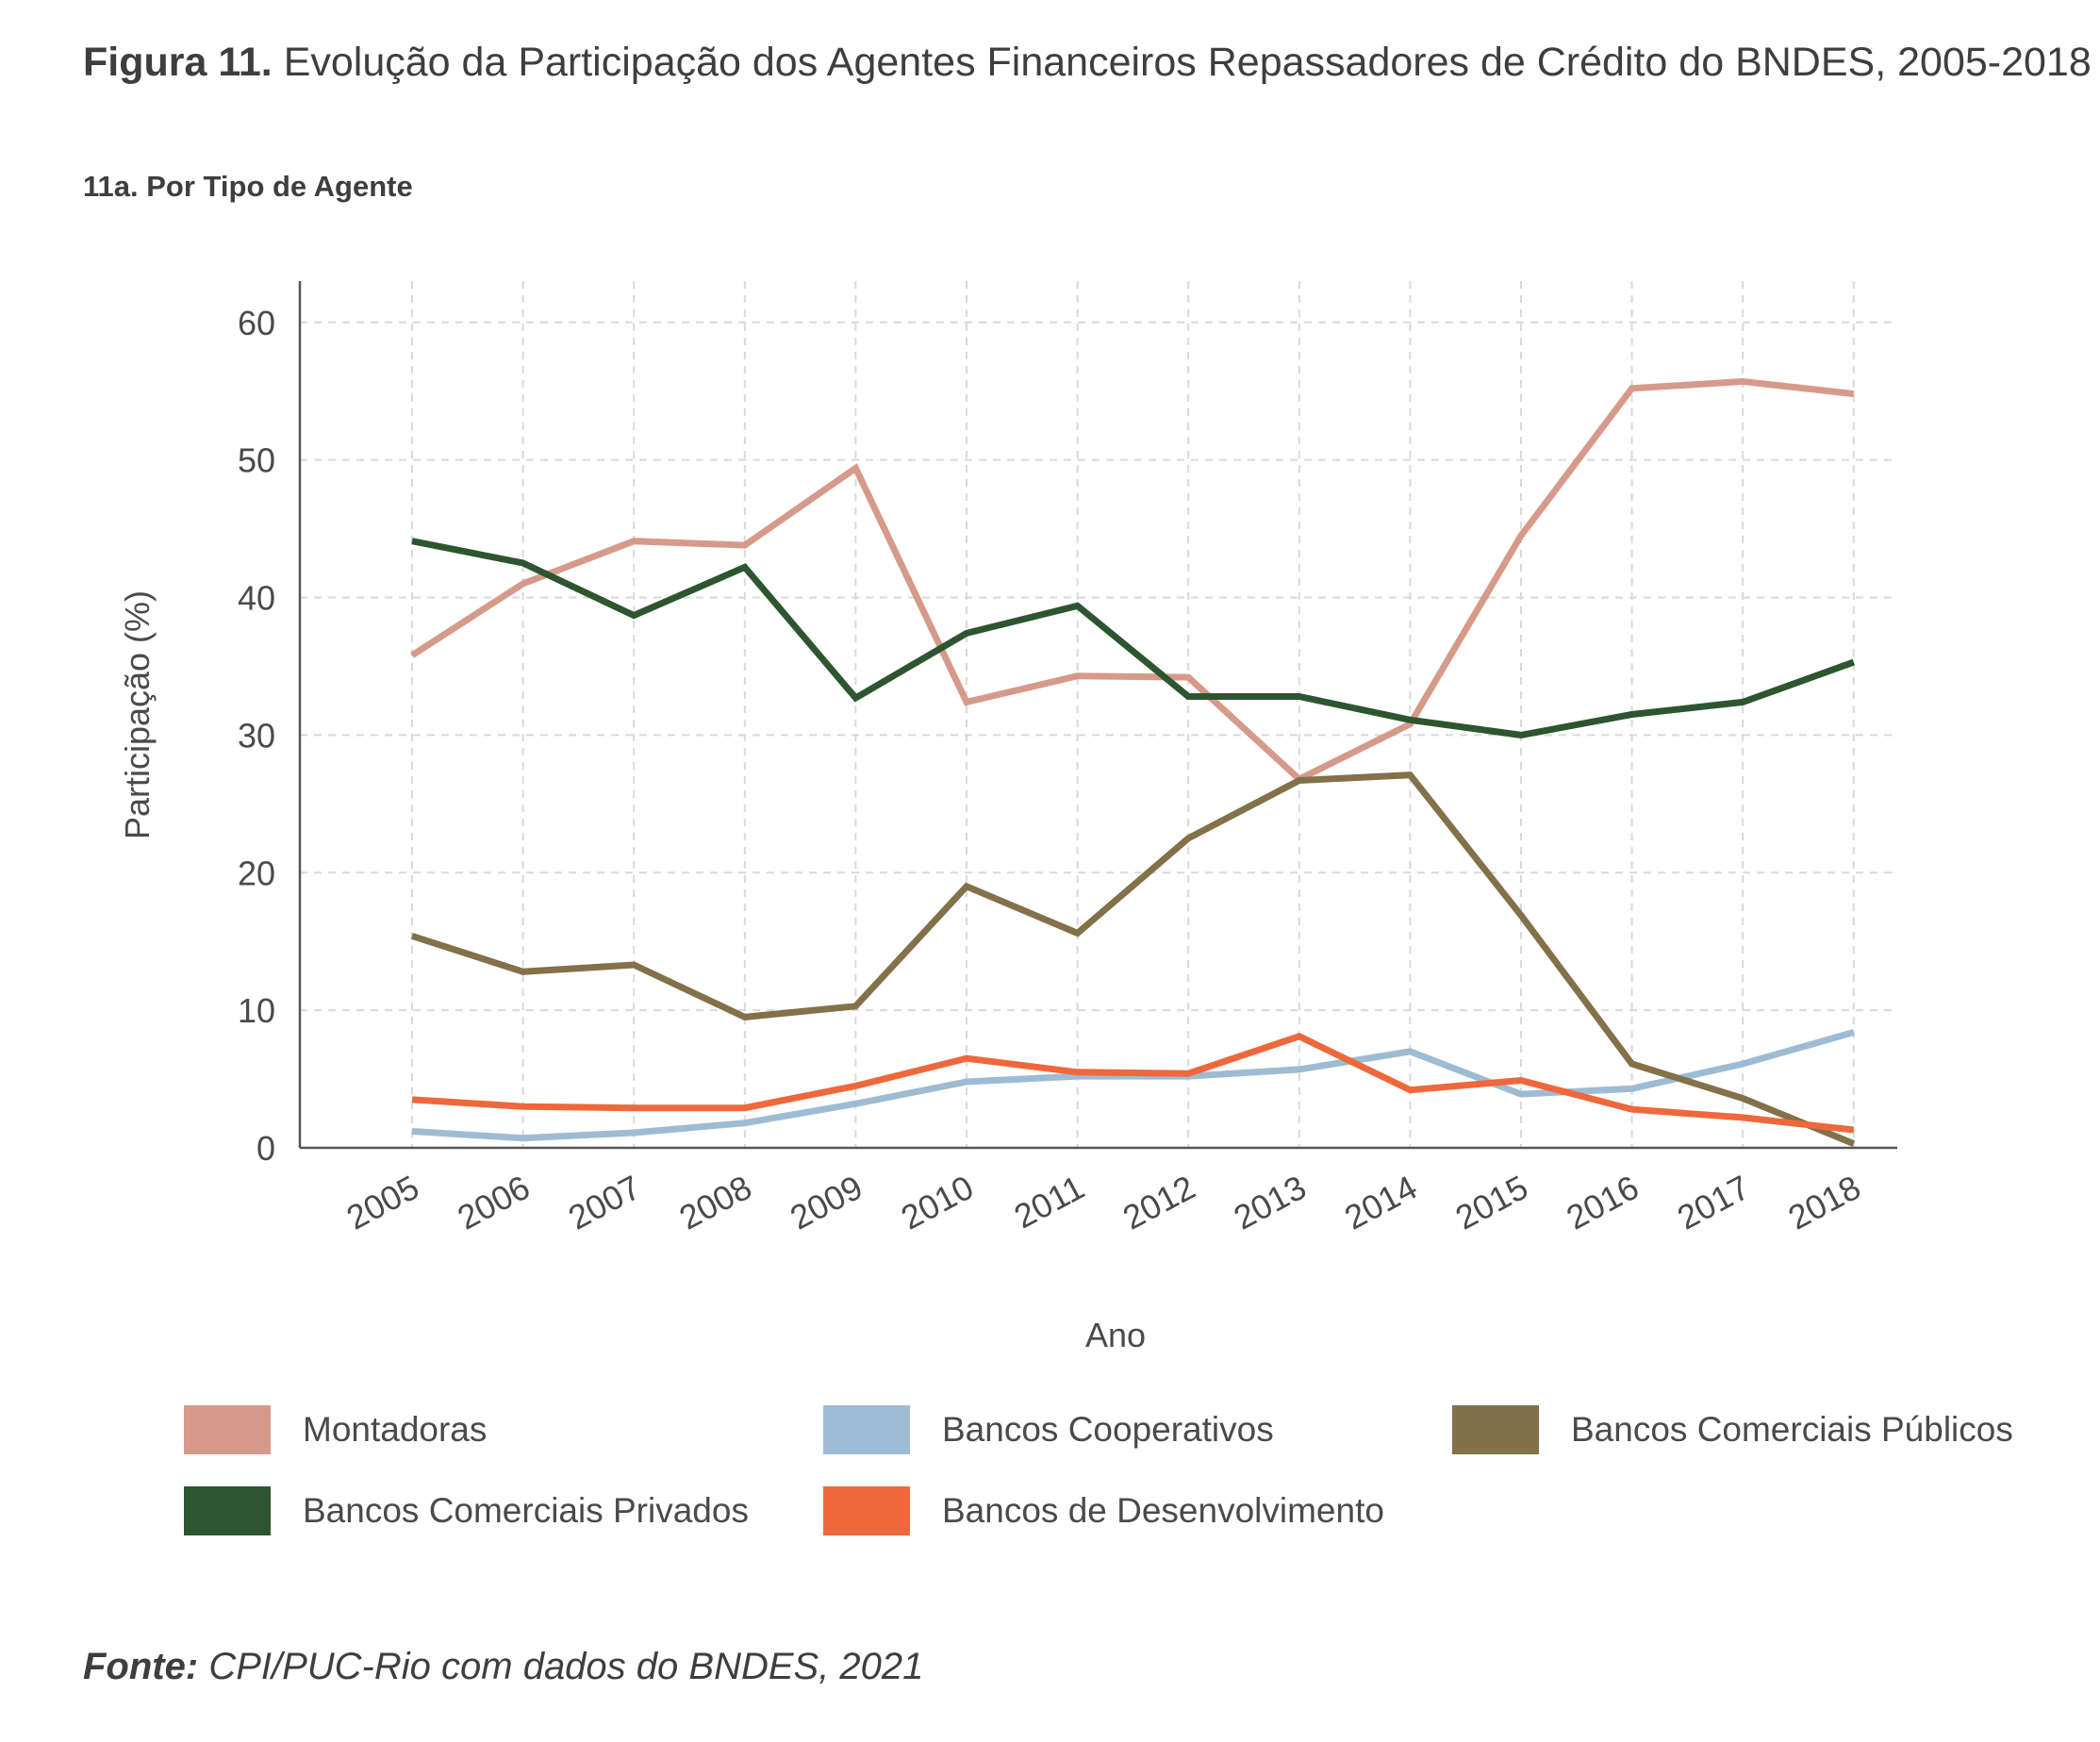  What do you see at coordinates (1825, 1203) in the screenshot?
I see `x-tick-label: 2018` at bounding box center [1825, 1203].